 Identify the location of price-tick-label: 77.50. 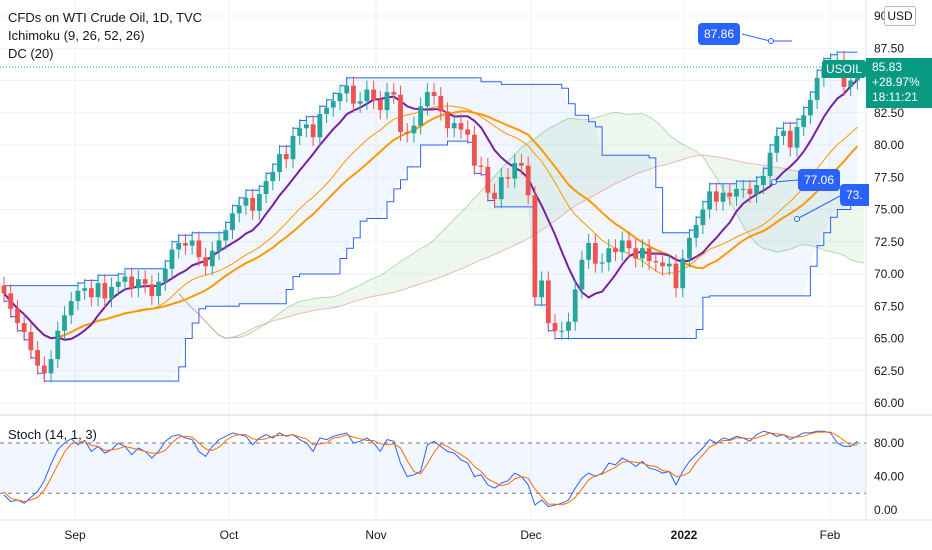
(889, 177).